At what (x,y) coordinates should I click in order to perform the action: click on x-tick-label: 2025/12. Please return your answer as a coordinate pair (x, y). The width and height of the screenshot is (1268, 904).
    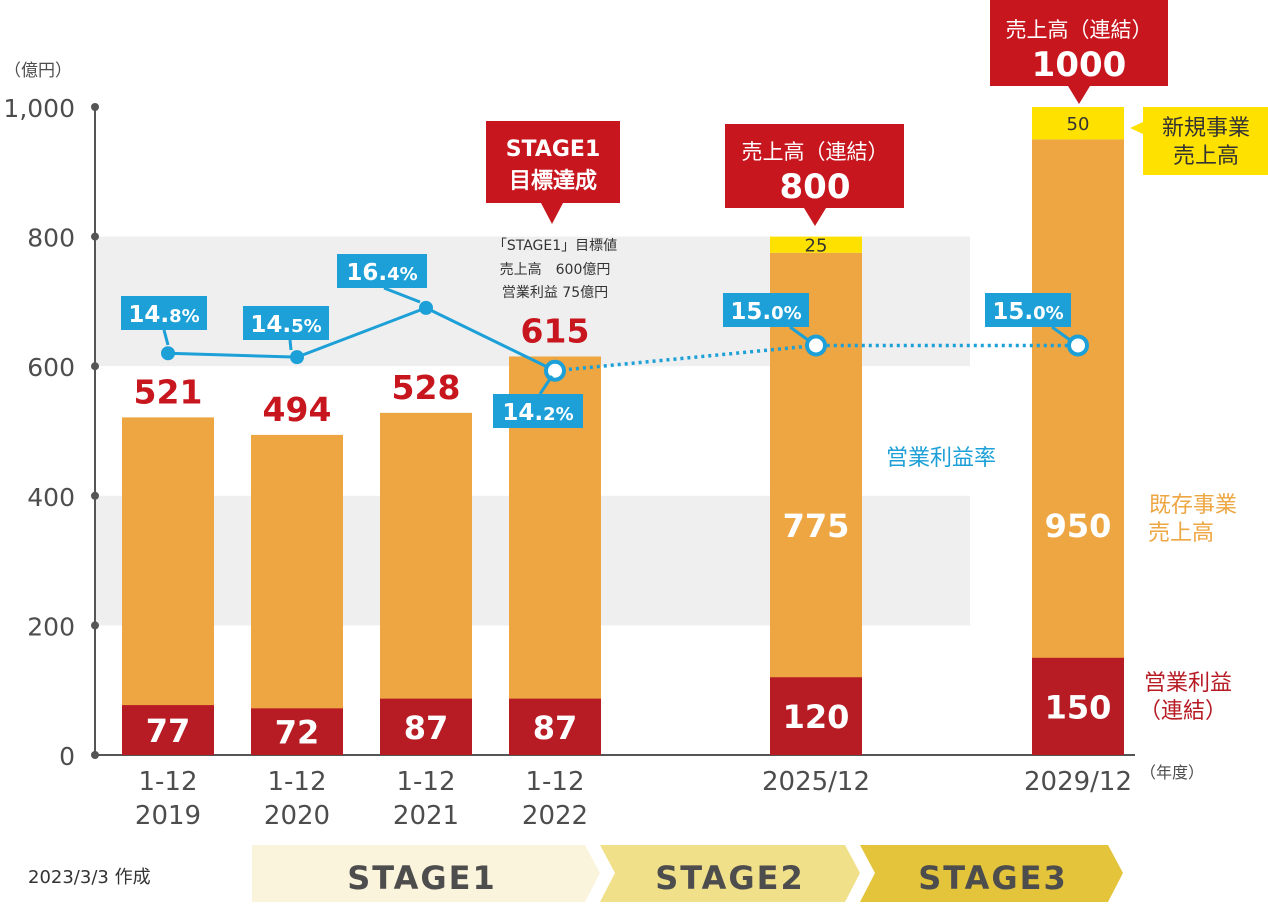
    Looking at the image, I should click on (816, 782).